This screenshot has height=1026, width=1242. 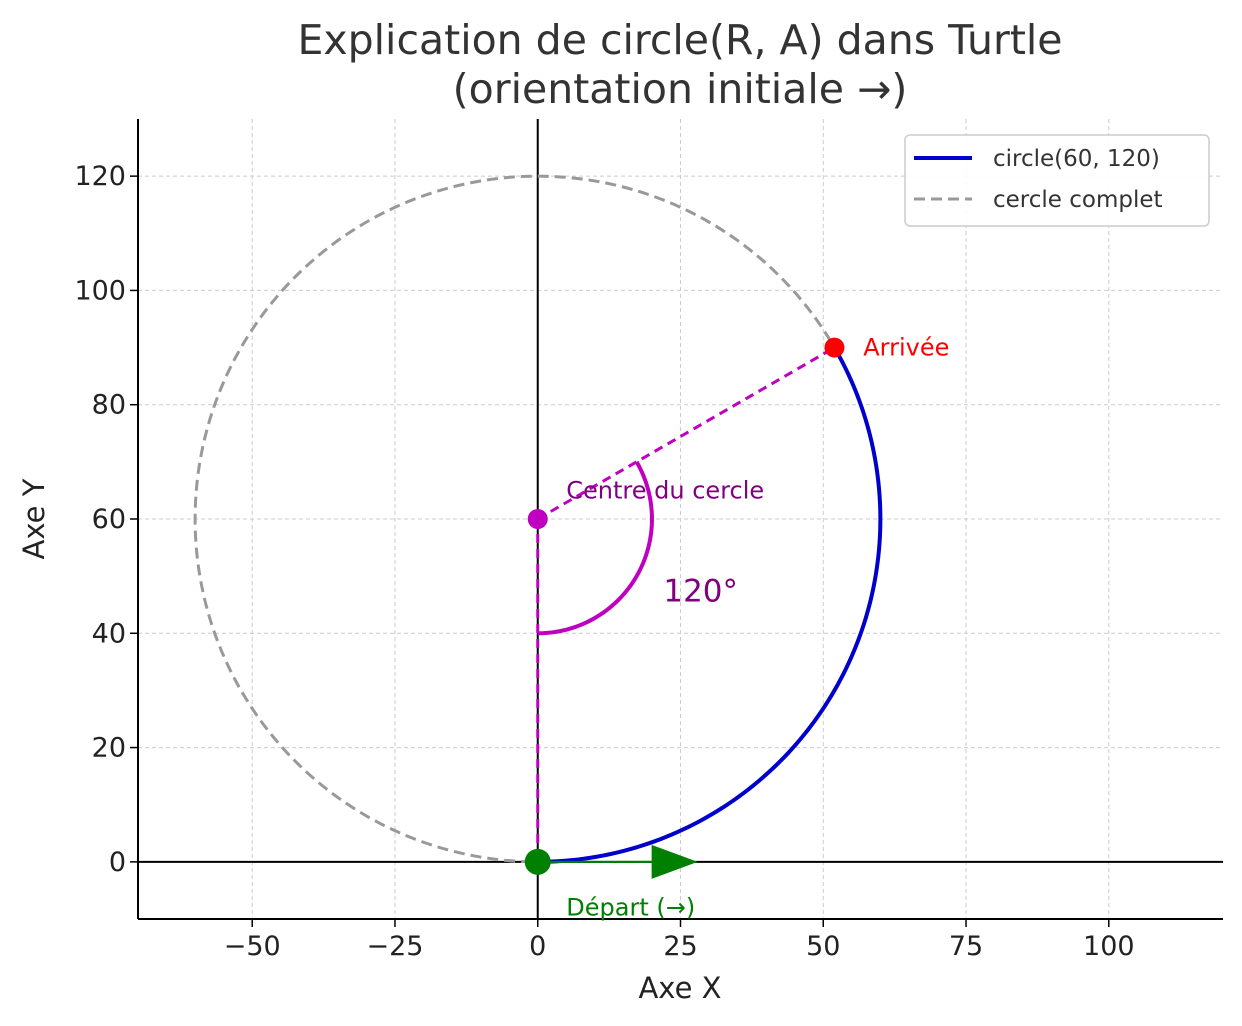 I want to click on x-tick-label: 0, so click(x=537, y=946).